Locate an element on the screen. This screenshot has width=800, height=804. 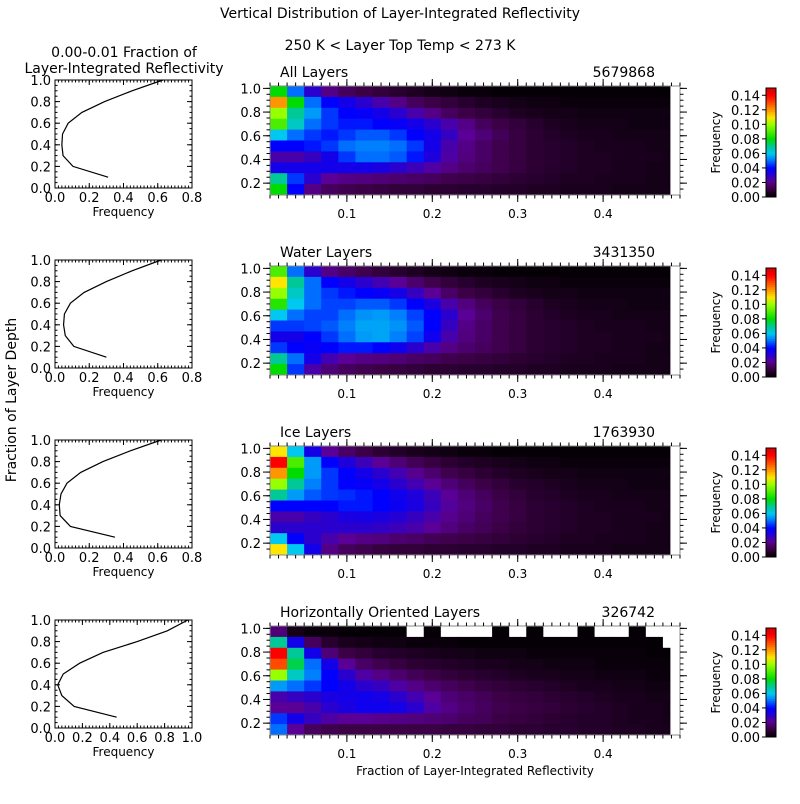
profile-y-tick-label: 1.0 is located at coordinates (40, 621).